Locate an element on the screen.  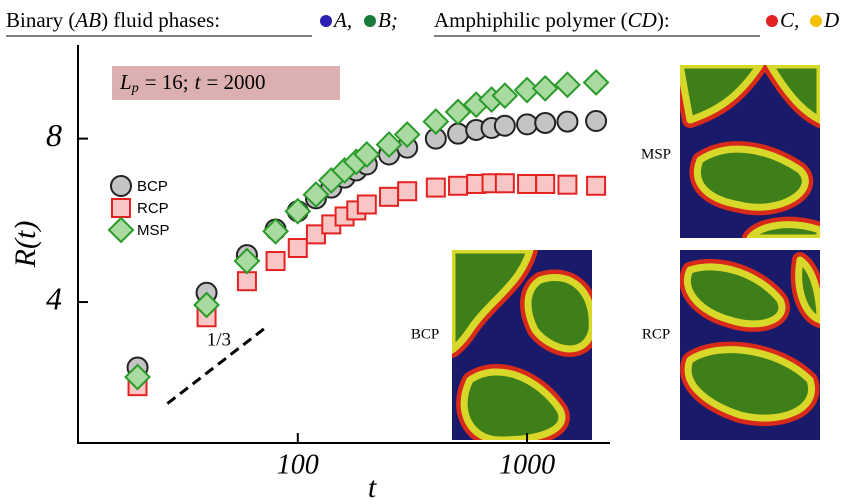
label-box is located at coordinates (226, 83).